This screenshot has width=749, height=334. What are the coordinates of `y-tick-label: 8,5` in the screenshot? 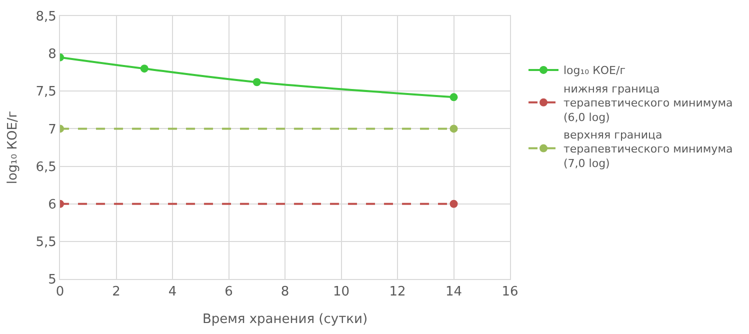 It's located at (46, 17).